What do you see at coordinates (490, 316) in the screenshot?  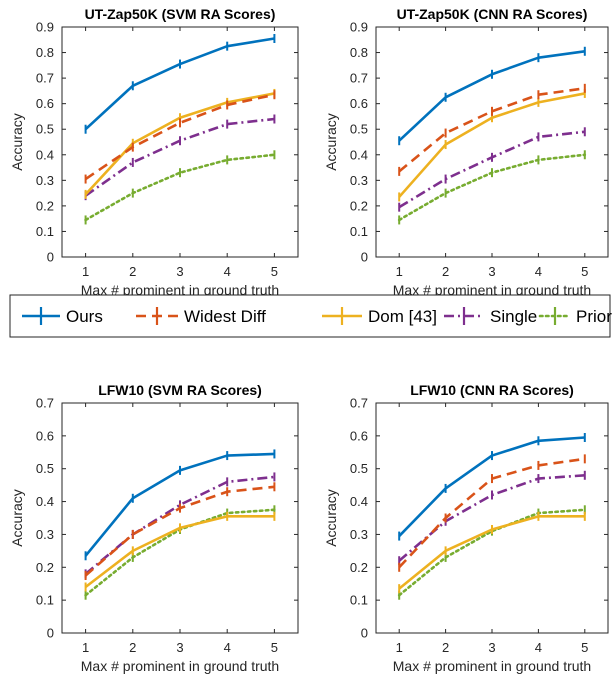 I see `legend-item-single: Single` at bounding box center [490, 316].